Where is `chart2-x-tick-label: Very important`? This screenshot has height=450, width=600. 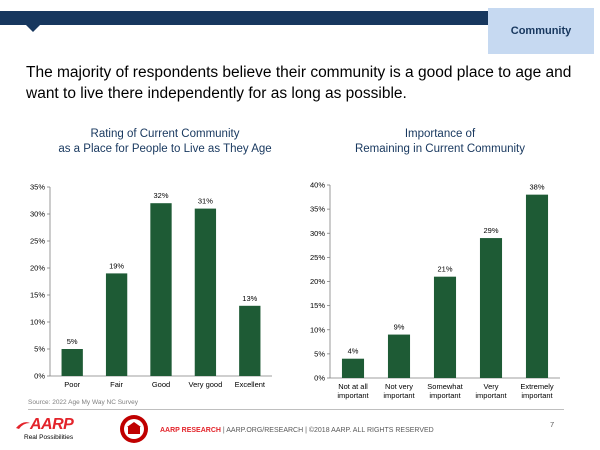 chart2-x-tick-label: Very important is located at coordinates (491, 391).